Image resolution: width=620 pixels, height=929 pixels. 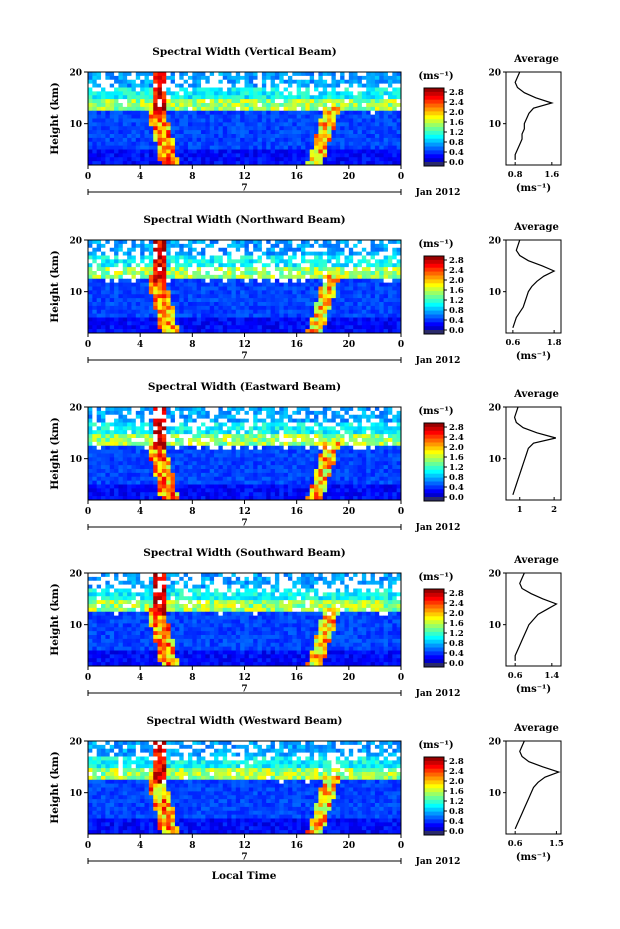 What do you see at coordinates (244, 387) in the screenshot?
I see `panel-title: Spectral Width (Eastward Beam)` at bounding box center [244, 387].